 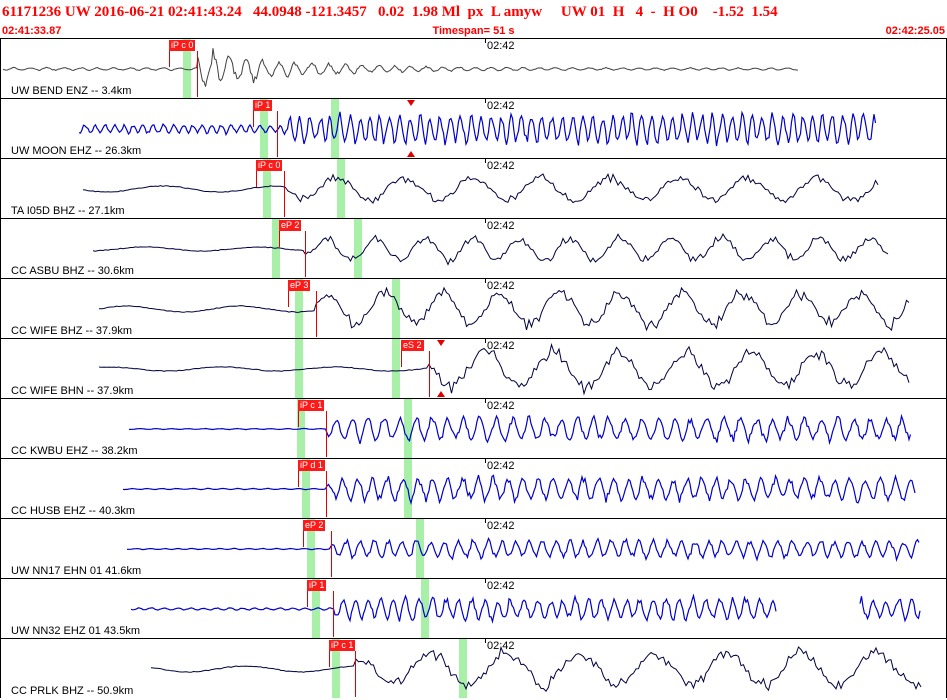 What do you see at coordinates (73, 511) in the screenshot?
I see `channel-label: CC HUSB EHZ -- 40.3km` at bounding box center [73, 511].